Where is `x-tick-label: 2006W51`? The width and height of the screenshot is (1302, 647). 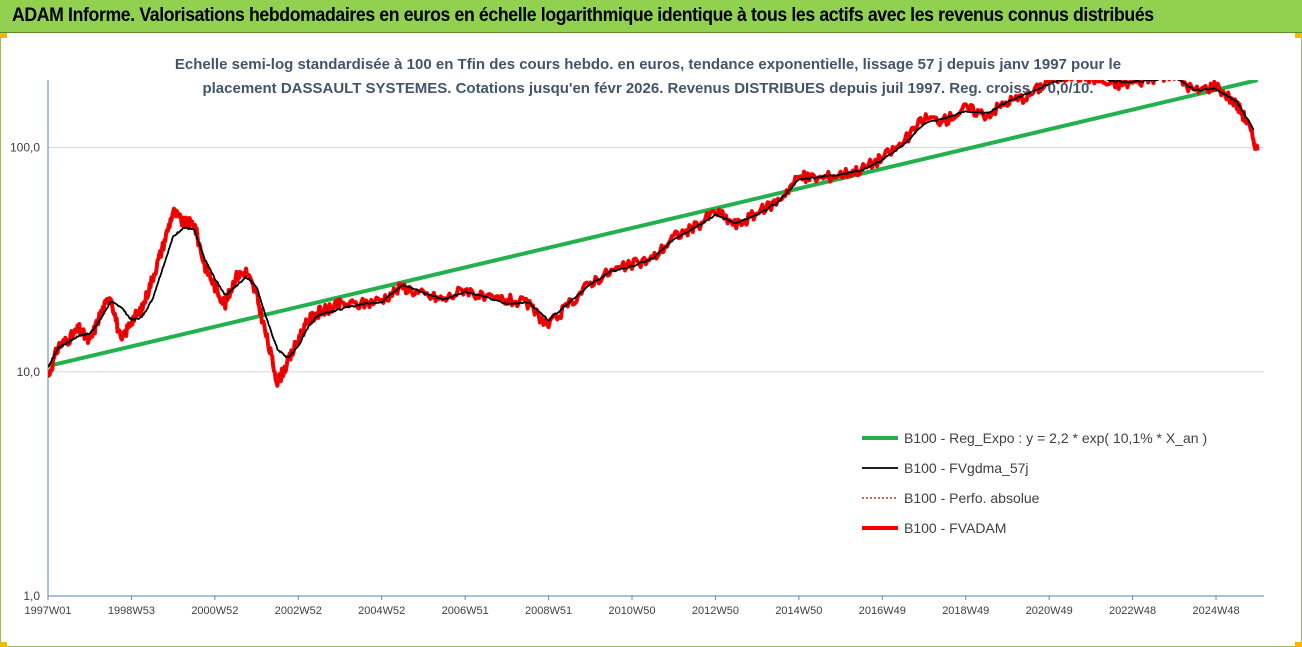 x-tick-label: 2006W51 is located at coordinates (465, 611).